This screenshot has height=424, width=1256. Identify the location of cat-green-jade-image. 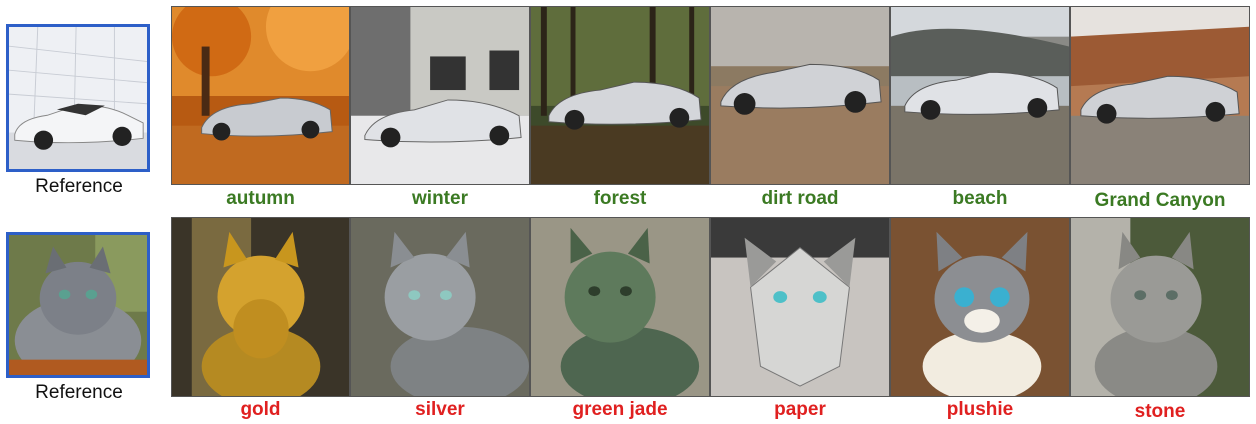
(620, 307).